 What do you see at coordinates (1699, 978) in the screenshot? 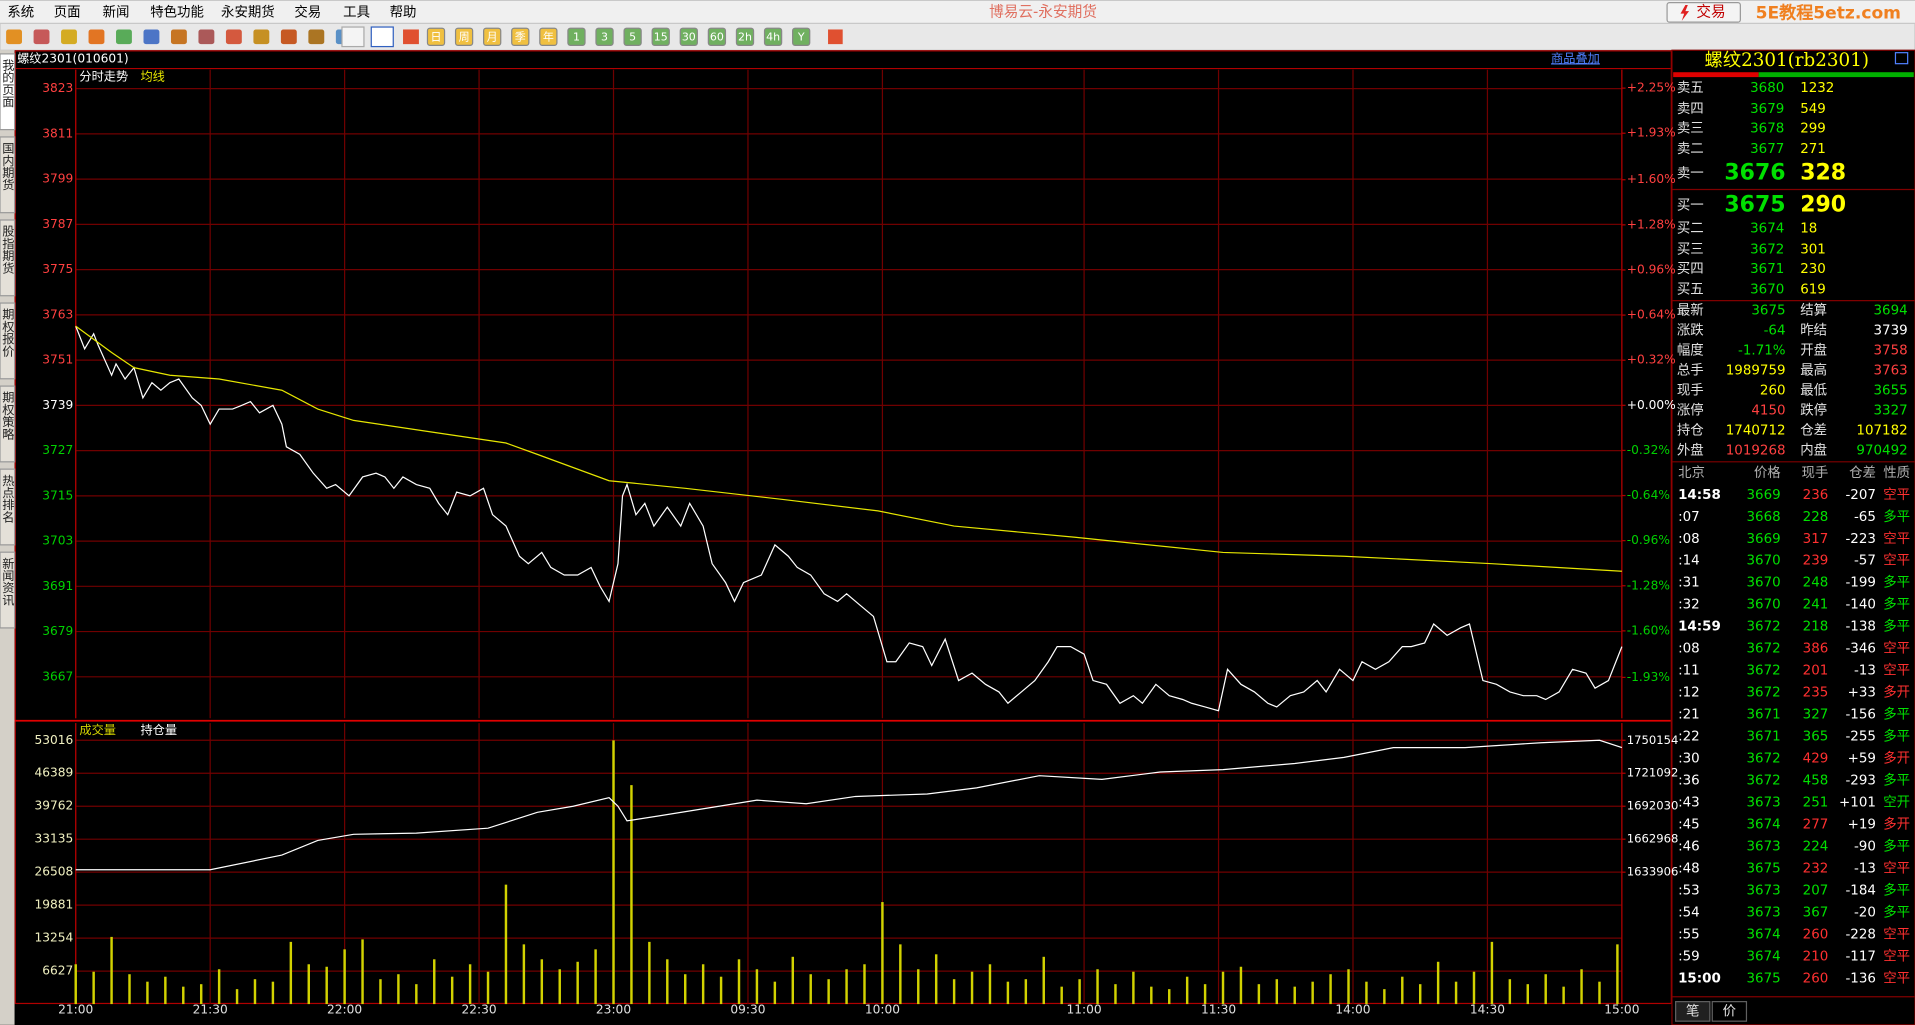
I see `trade-time: 15:00` at bounding box center [1699, 978].